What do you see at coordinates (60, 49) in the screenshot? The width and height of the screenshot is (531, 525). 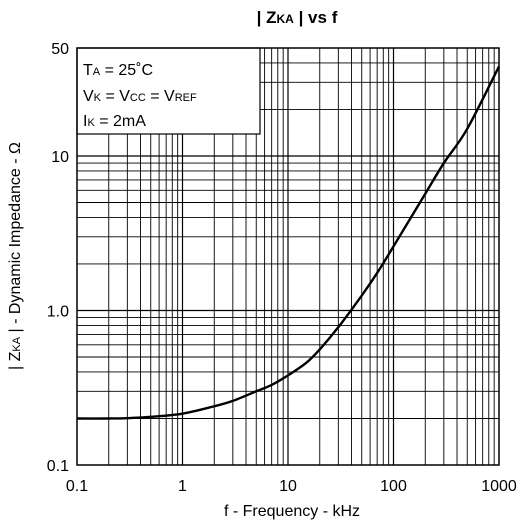 I see `y-tick-label: 50` at bounding box center [60, 49].